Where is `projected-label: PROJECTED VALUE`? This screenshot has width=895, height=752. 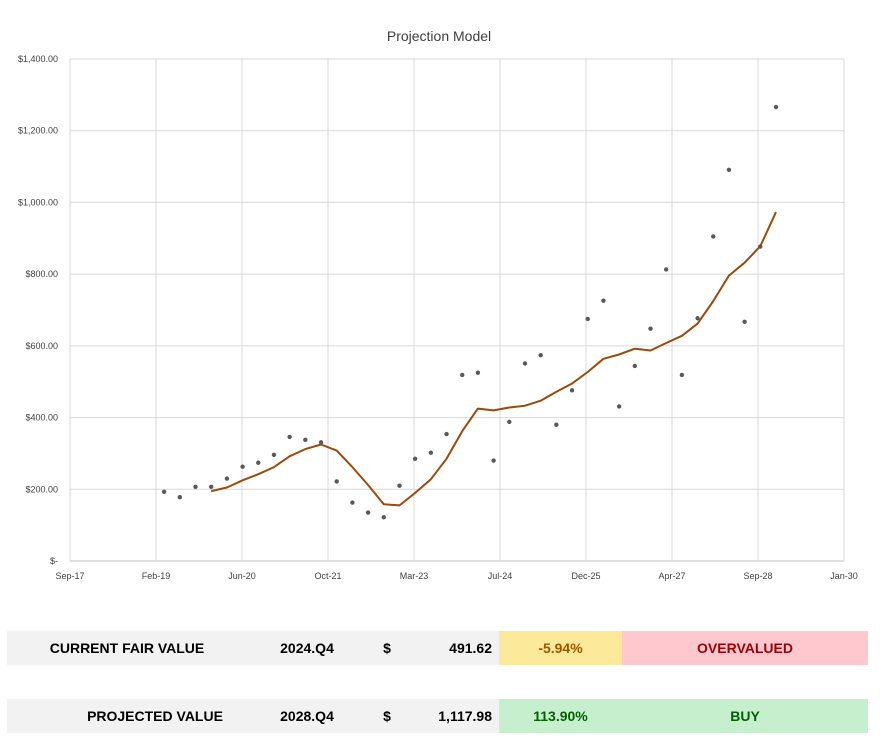 projected-label: PROJECTED VALUE is located at coordinates (155, 716).